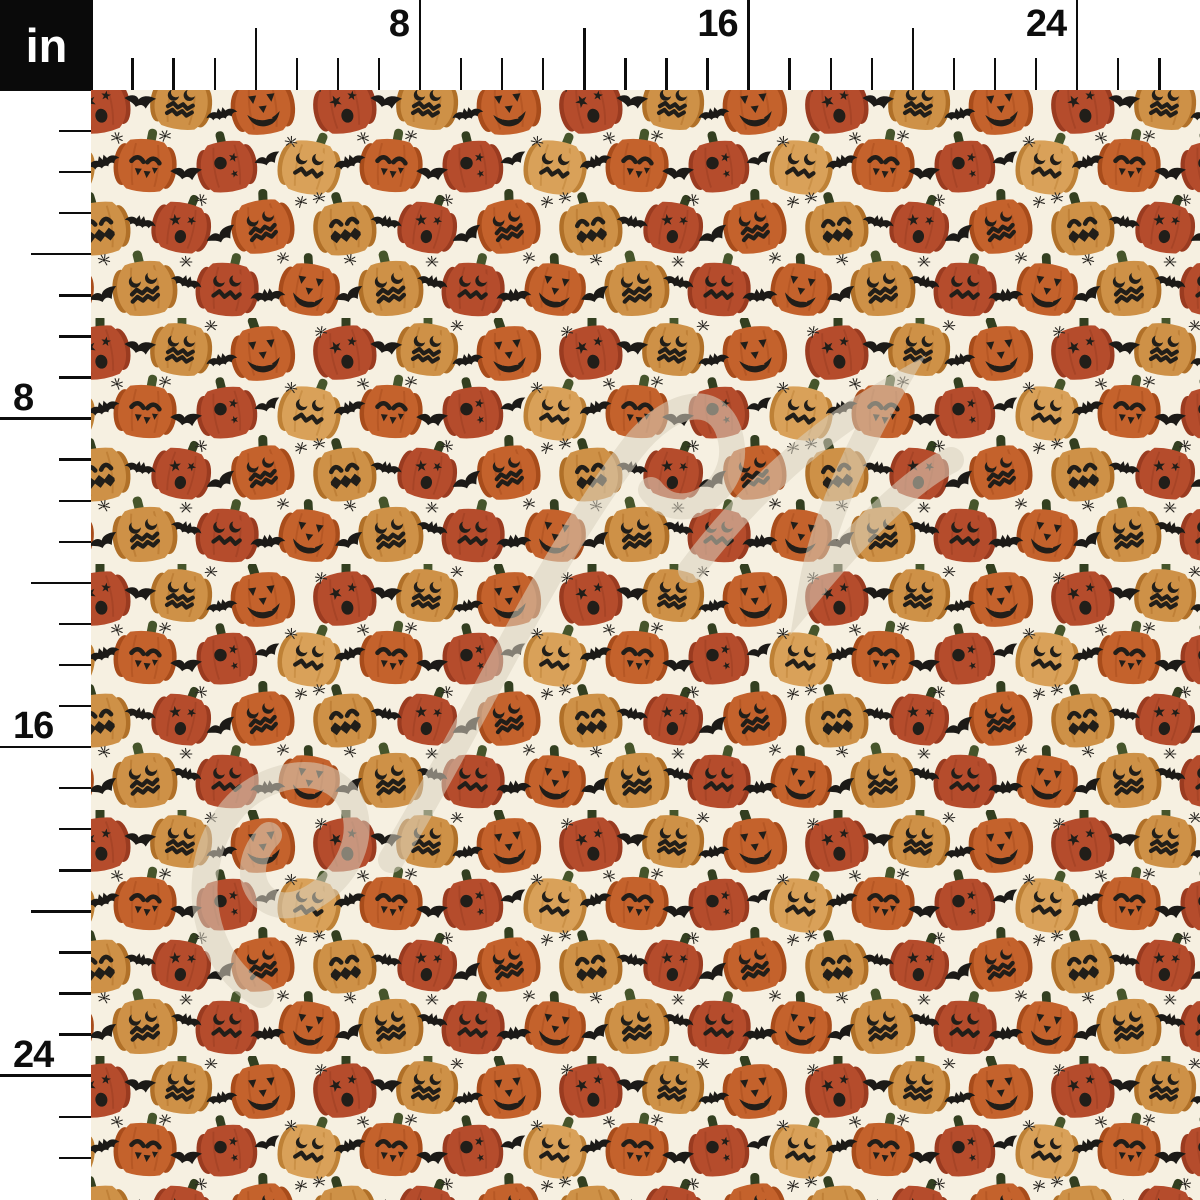 The width and height of the screenshot is (1200, 1200). Describe the element at coordinates (625, 74) in the screenshot. I see `ruler-top-tick-13in` at that location.